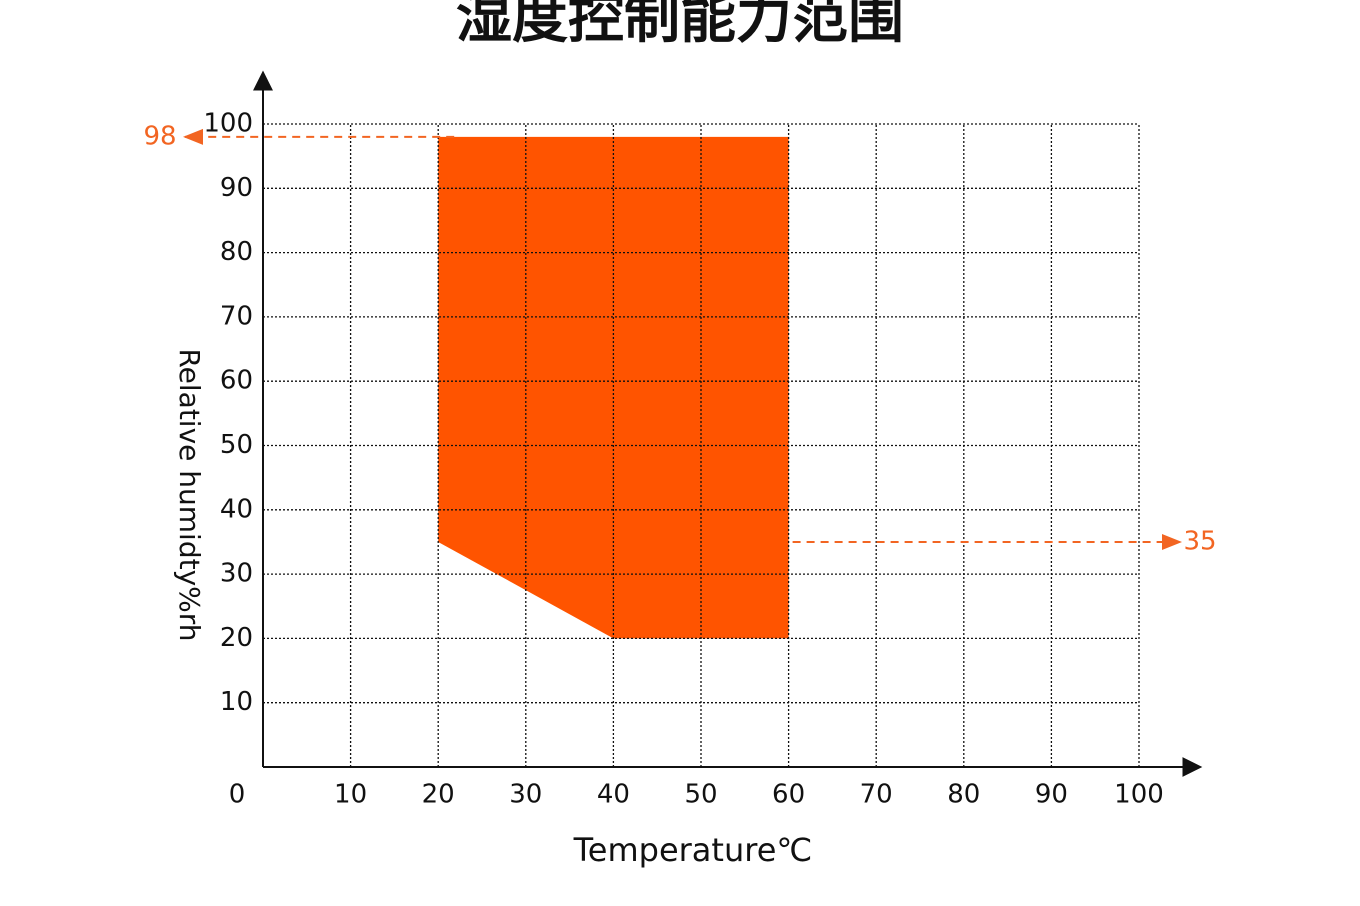 This screenshot has height=906, width=1360. What do you see at coordinates (236, 188) in the screenshot?
I see `y-tick-label: 90` at bounding box center [236, 188].